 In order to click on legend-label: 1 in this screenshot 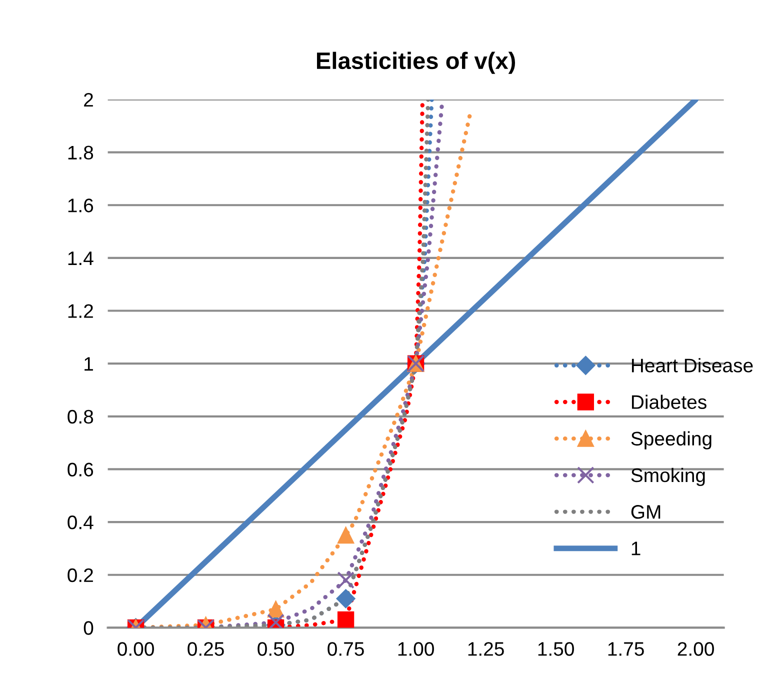, I will do `click(636, 549)`.